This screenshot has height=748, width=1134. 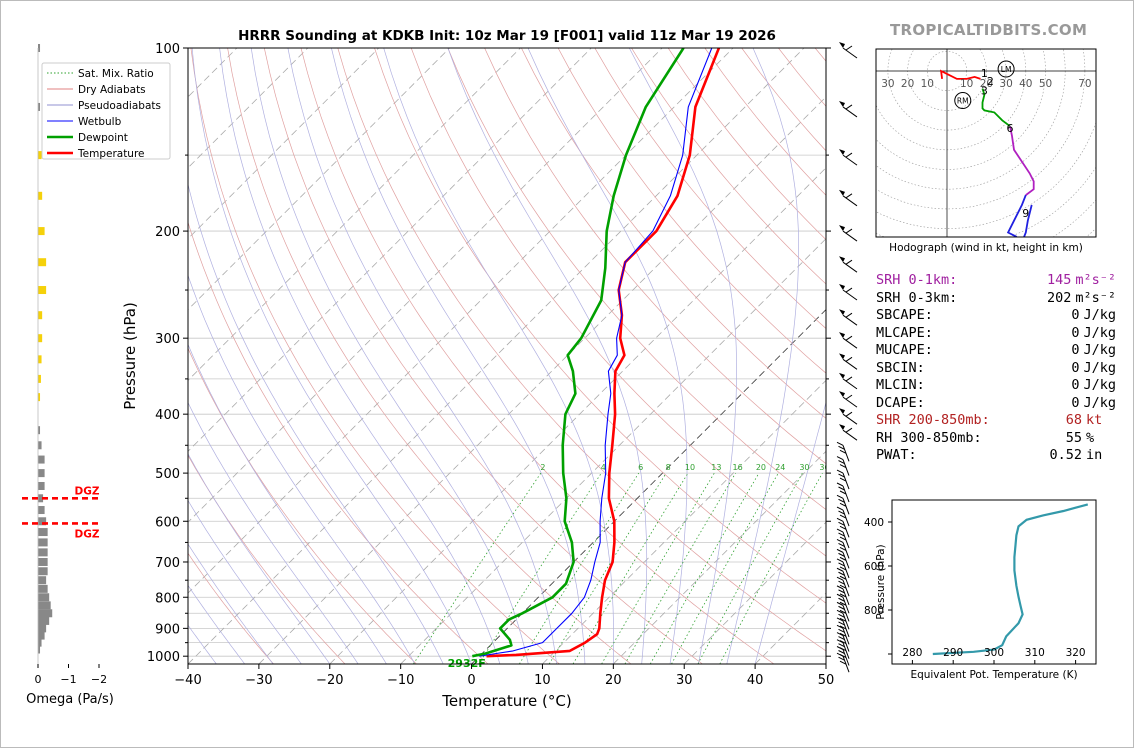 I want to click on y-tick-label: 100, so click(x=167, y=49).